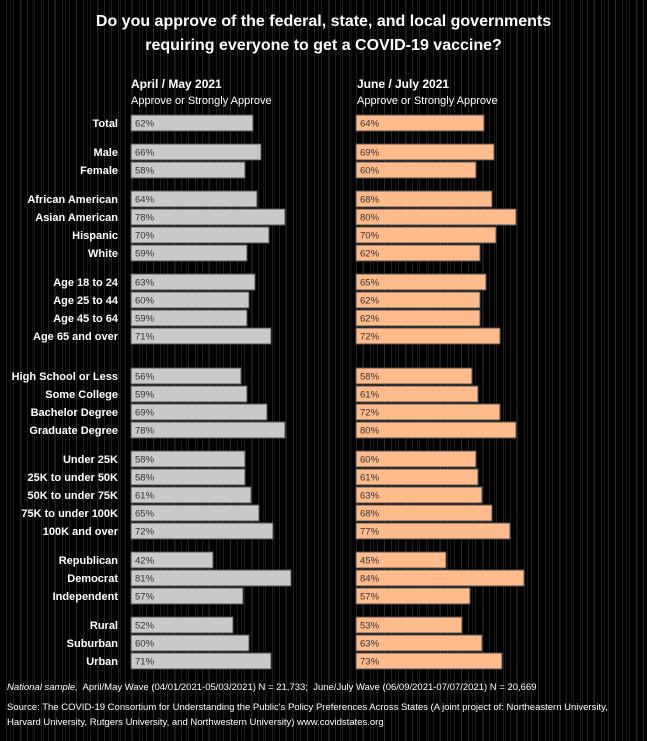 This screenshot has width=647, height=741. Describe the element at coordinates (86, 301) in the screenshot. I see `category-label: Age 25 to 44` at that location.